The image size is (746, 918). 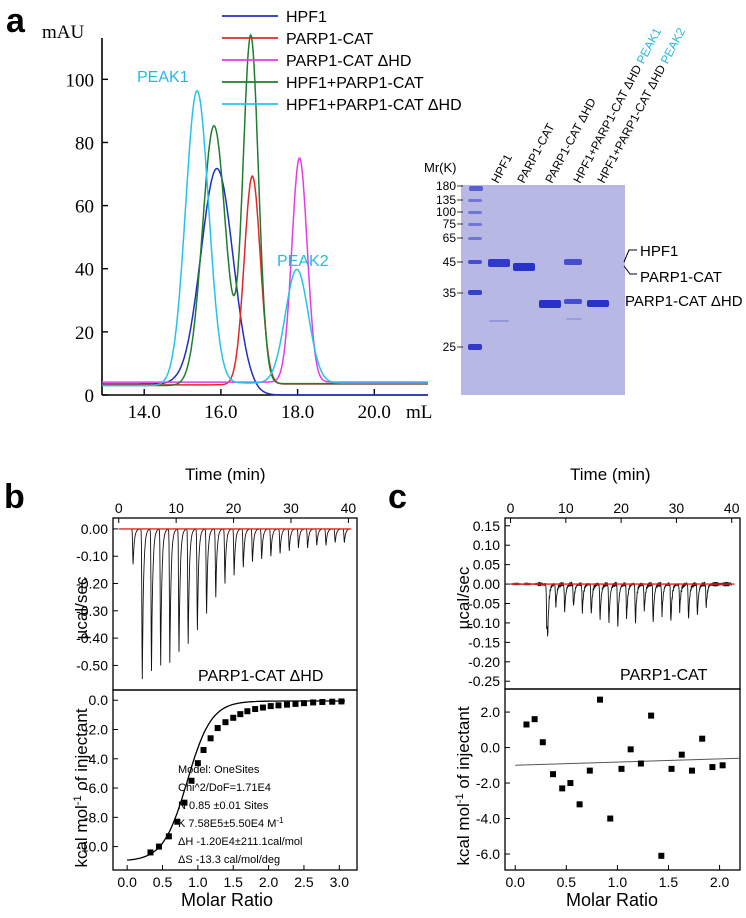 I want to click on gel-lane-label: HPF1, so click(x=501, y=168).